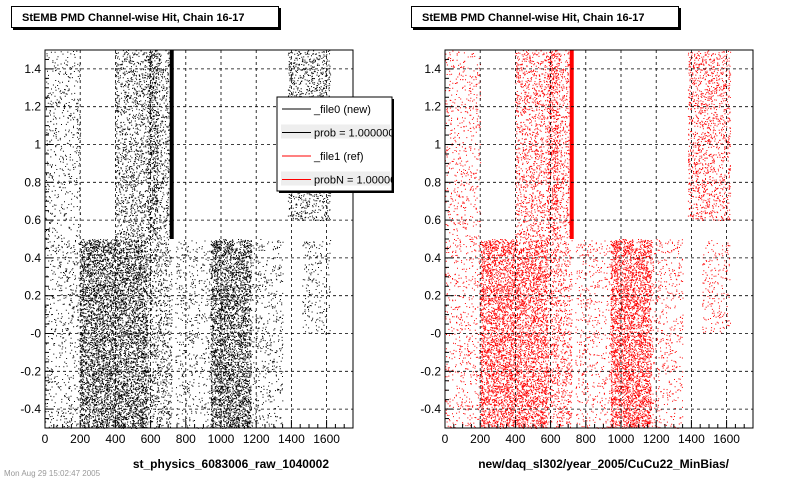 The height and width of the screenshot is (480, 800). I want to click on footer-timestamp: Mon Aug 29 15:02:47 2005, so click(52, 473).